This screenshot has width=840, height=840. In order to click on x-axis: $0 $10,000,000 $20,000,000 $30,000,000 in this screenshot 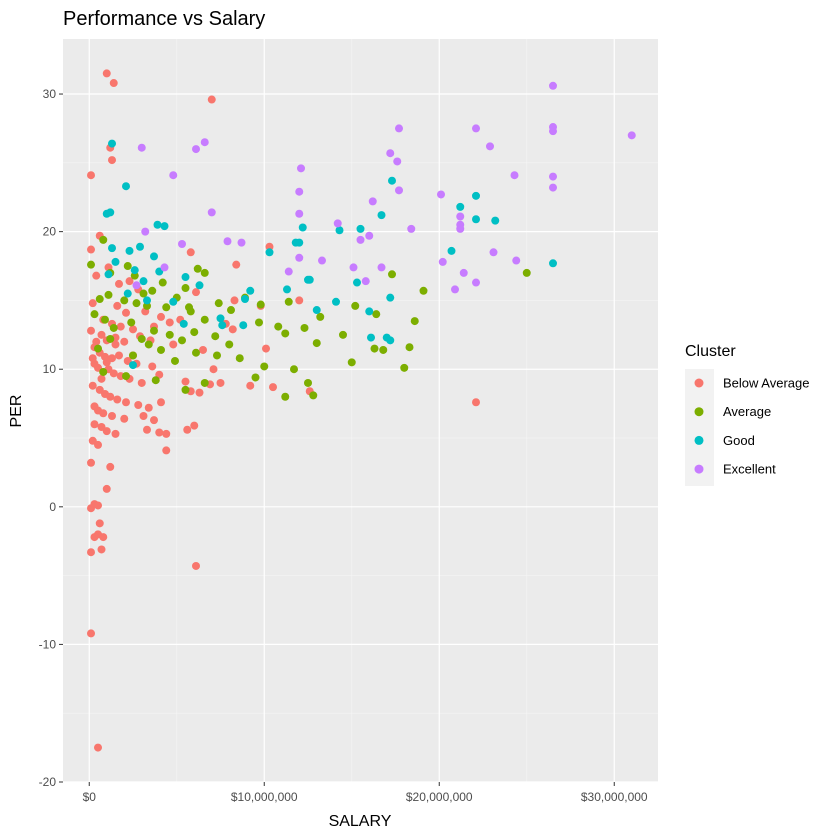, I will do `click(365, 793)`.